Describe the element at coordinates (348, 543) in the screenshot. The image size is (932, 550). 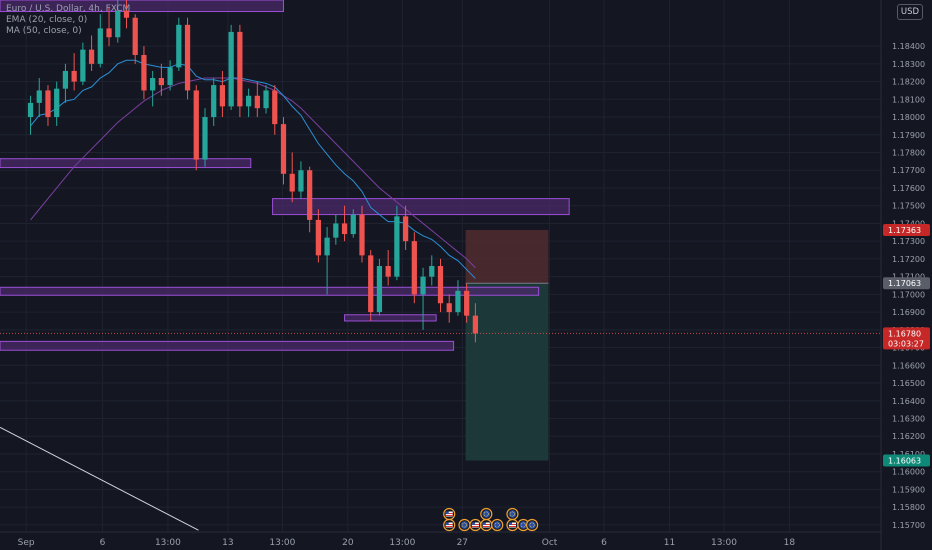
I see `x-tick-5: 20` at that location.